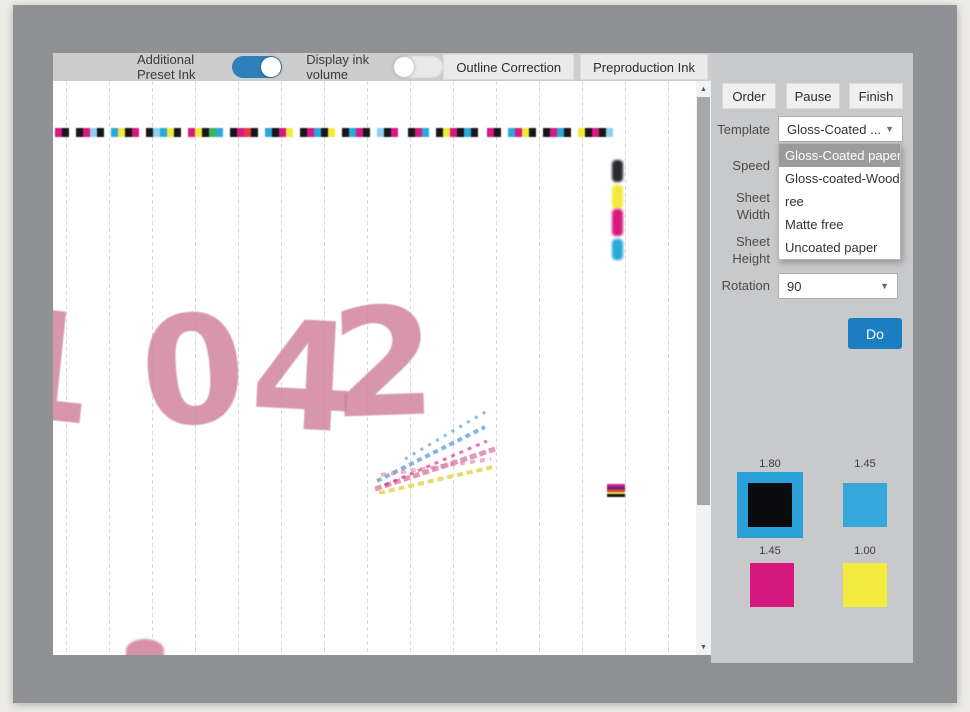 This screenshot has height=712, width=970. I want to click on sheet-height-label: Sheet Height, so click(751, 250).